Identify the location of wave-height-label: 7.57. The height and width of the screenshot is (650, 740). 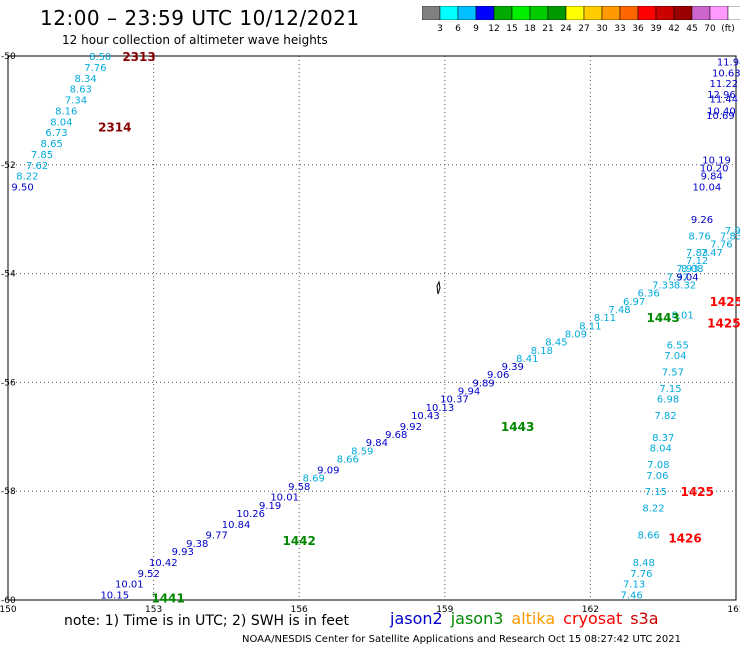
(673, 373).